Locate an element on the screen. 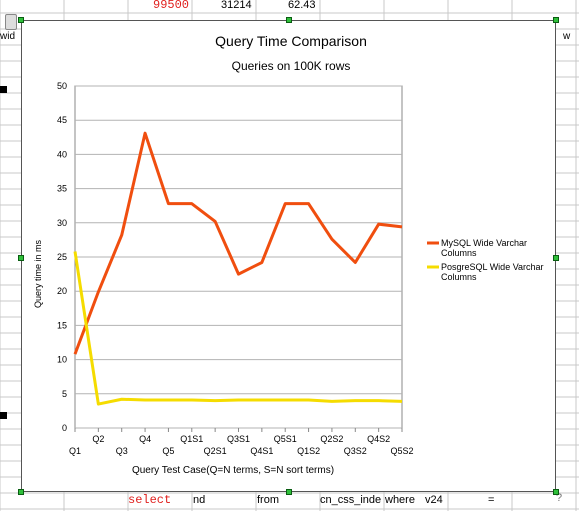 Image resolution: width=579 pixels, height=516 pixels. resize-handle-b is located at coordinates (289, 492).